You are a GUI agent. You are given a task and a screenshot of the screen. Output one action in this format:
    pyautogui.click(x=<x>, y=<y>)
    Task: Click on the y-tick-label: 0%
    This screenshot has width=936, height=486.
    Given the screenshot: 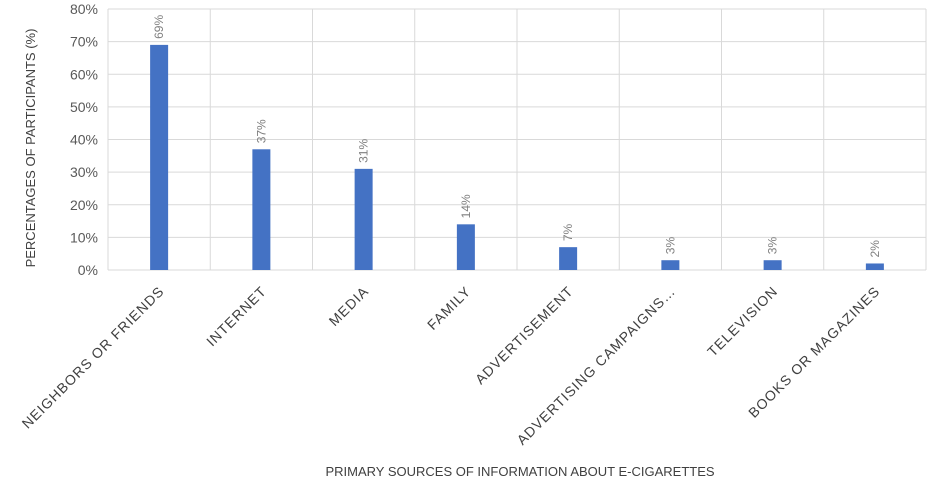 What is the action you would take?
    pyautogui.click(x=88, y=270)
    